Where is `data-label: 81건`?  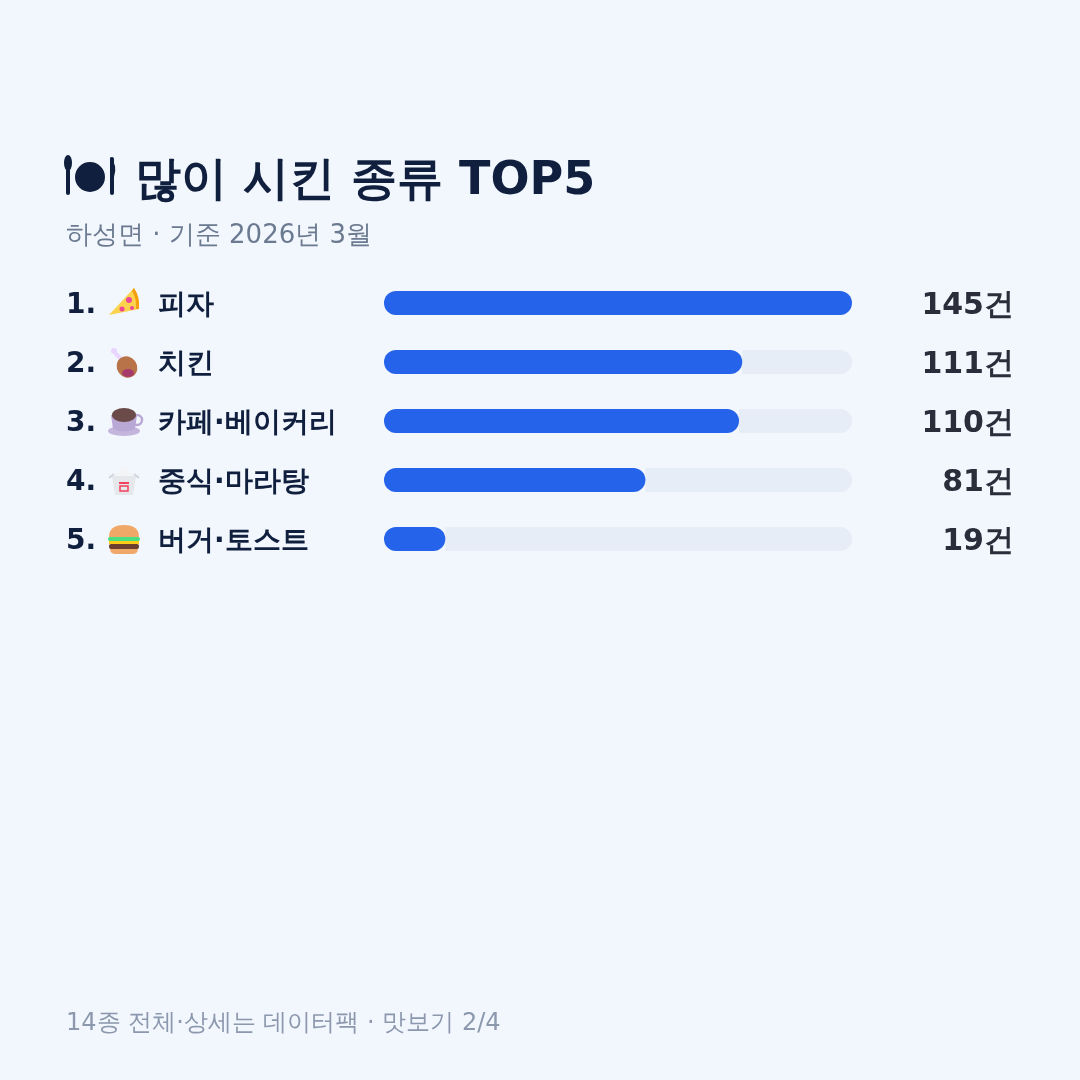
data-label: 81건 is located at coordinates (978, 480).